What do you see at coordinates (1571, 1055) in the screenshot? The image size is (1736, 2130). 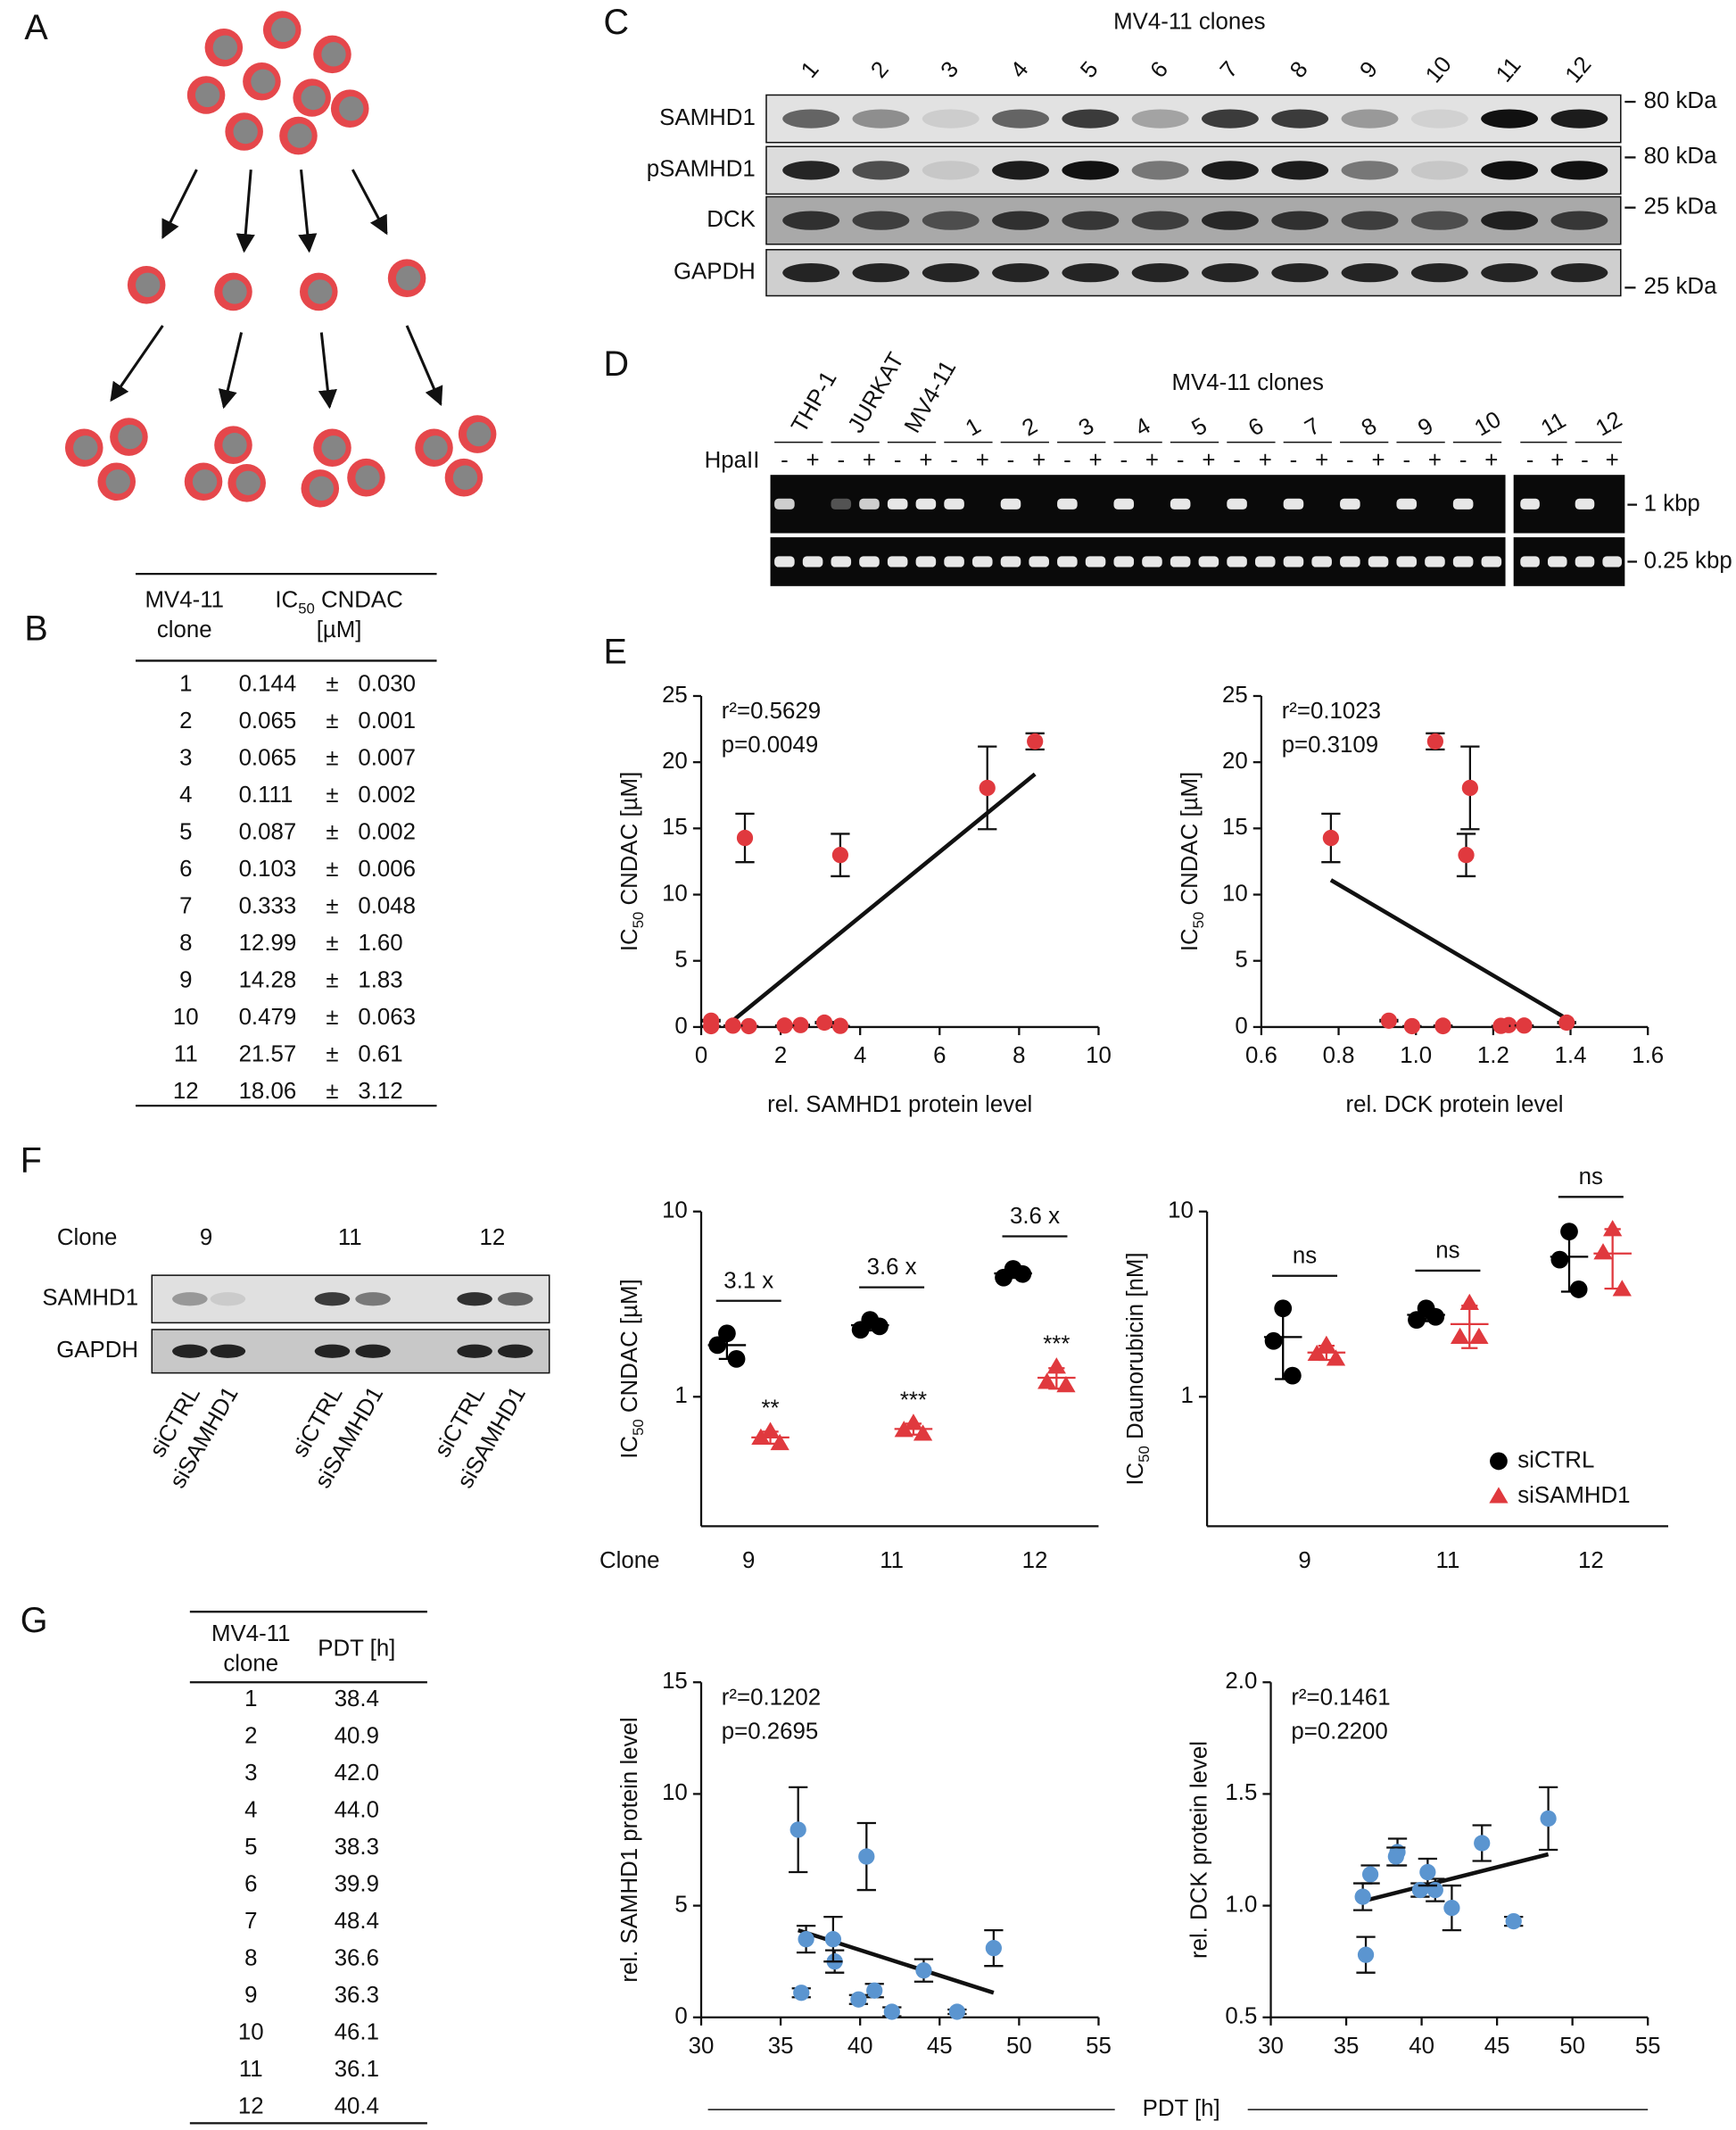 I see `x-tick-label: 1.4` at bounding box center [1571, 1055].